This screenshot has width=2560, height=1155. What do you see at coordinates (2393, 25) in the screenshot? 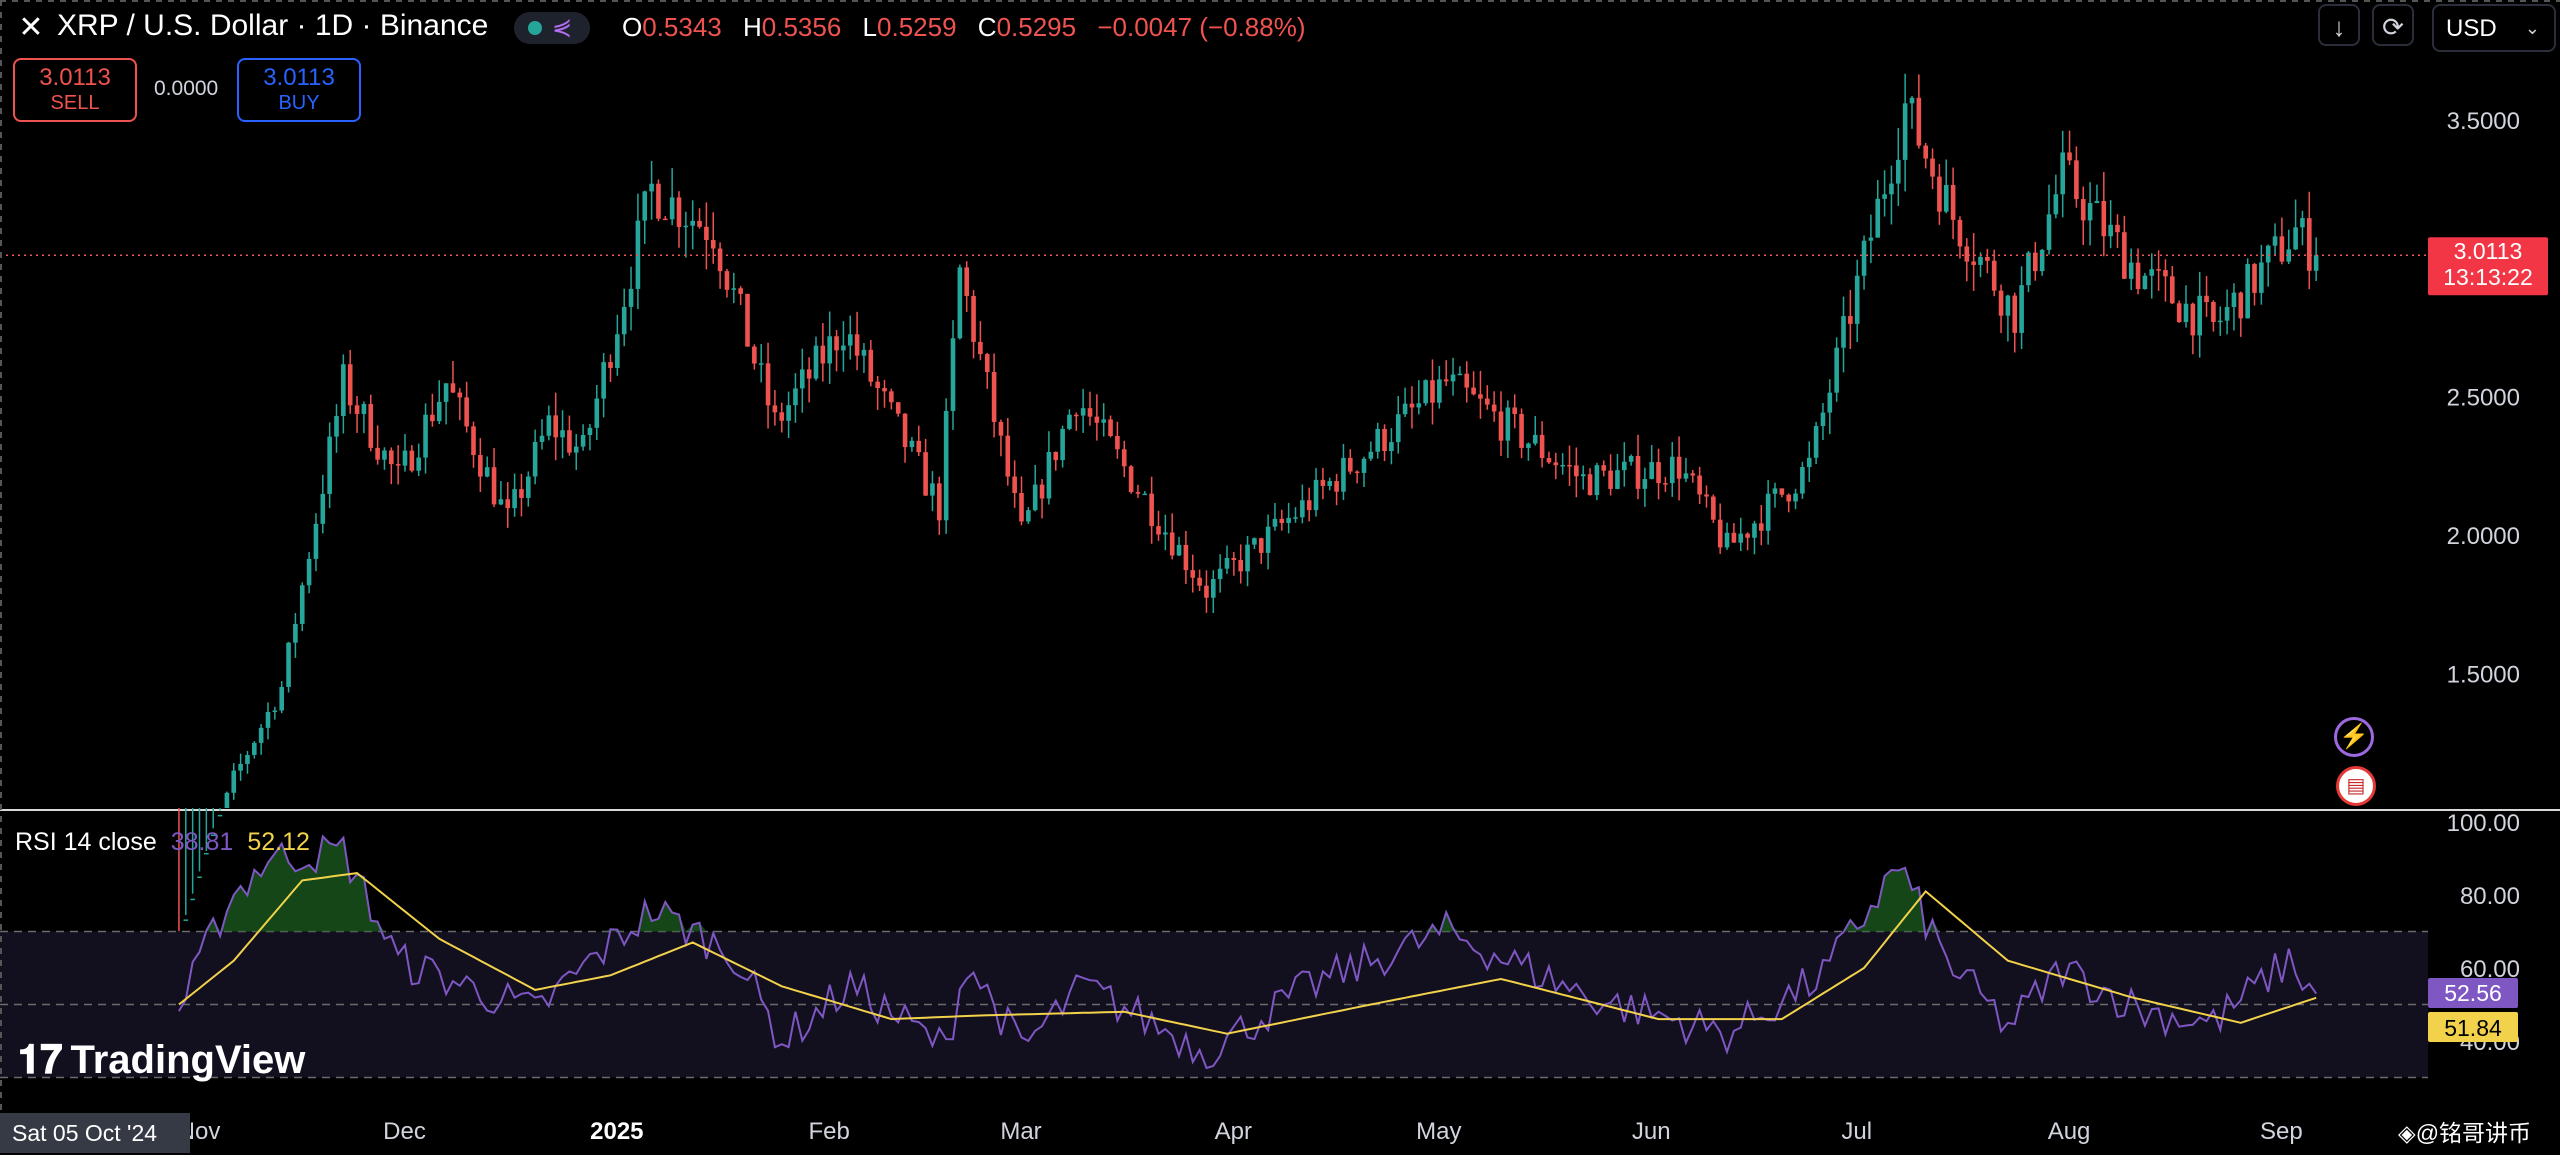
I see `refresh-icon: ⟳` at bounding box center [2393, 25].